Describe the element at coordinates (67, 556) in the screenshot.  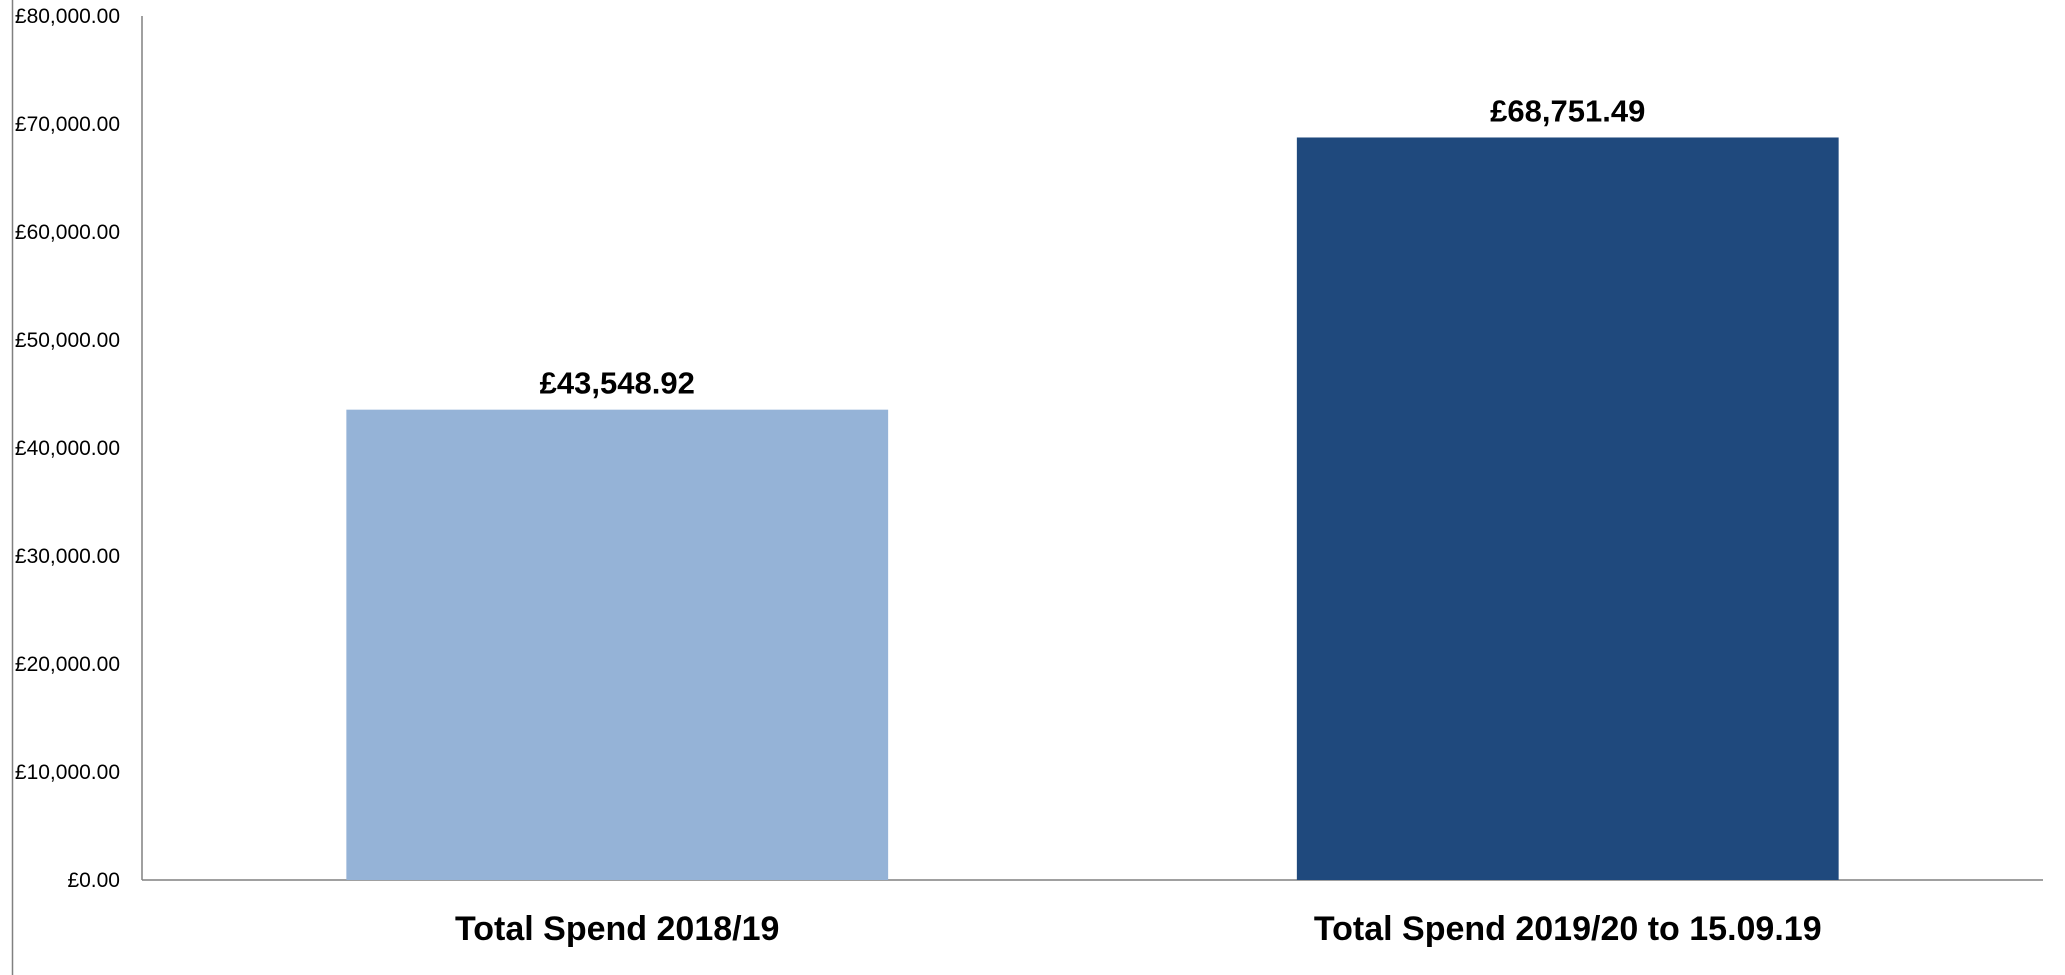
I see `y-tick-label: £30,000.00` at that location.